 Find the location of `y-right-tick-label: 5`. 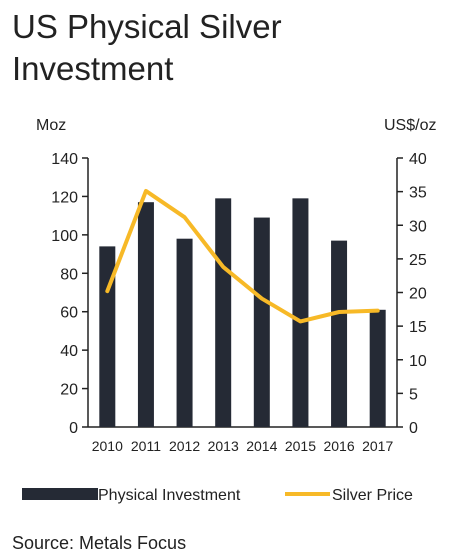

y-right-tick-label: 5 is located at coordinates (413, 394).